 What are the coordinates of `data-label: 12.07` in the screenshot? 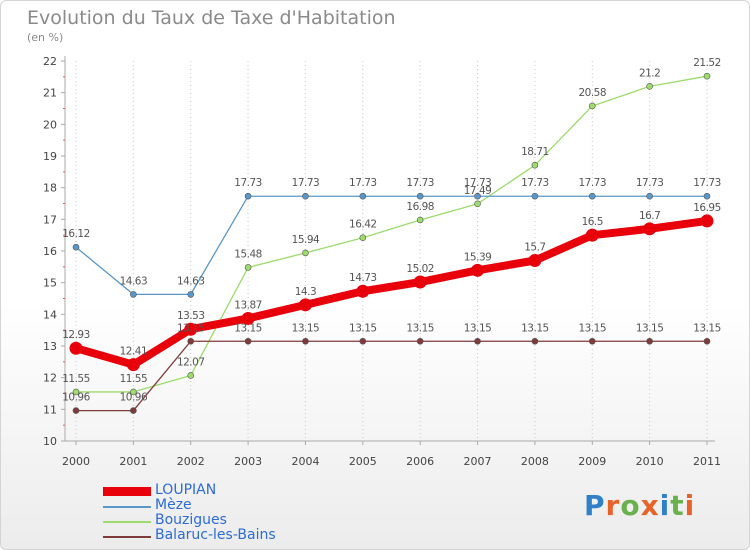 It's located at (191, 362).